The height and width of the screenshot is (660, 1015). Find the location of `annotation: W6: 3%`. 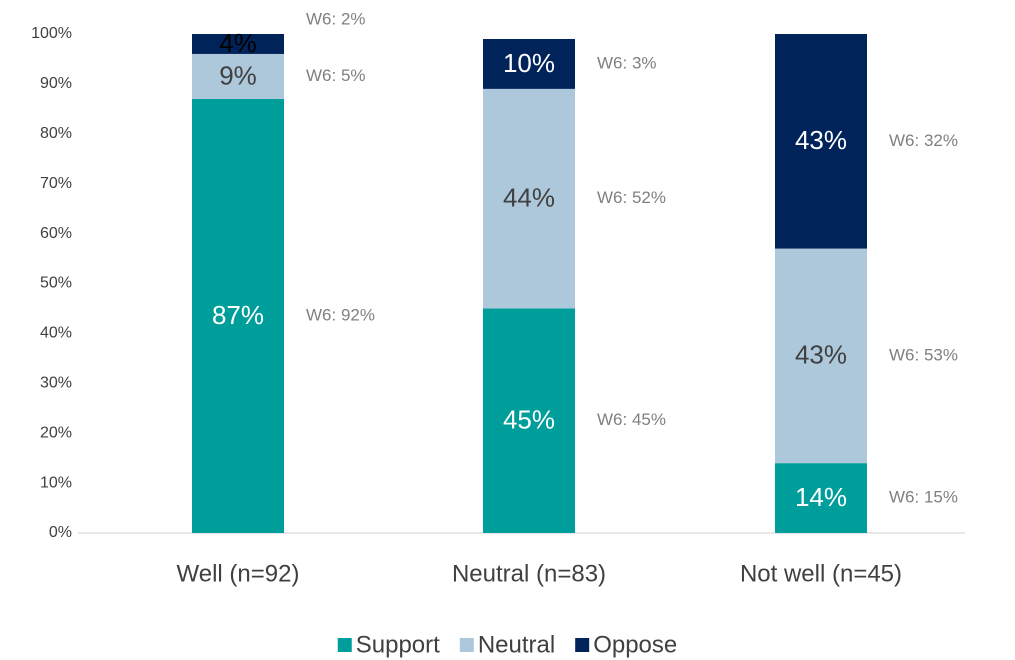

annotation: W6: 3% is located at coordinates (627, 62).